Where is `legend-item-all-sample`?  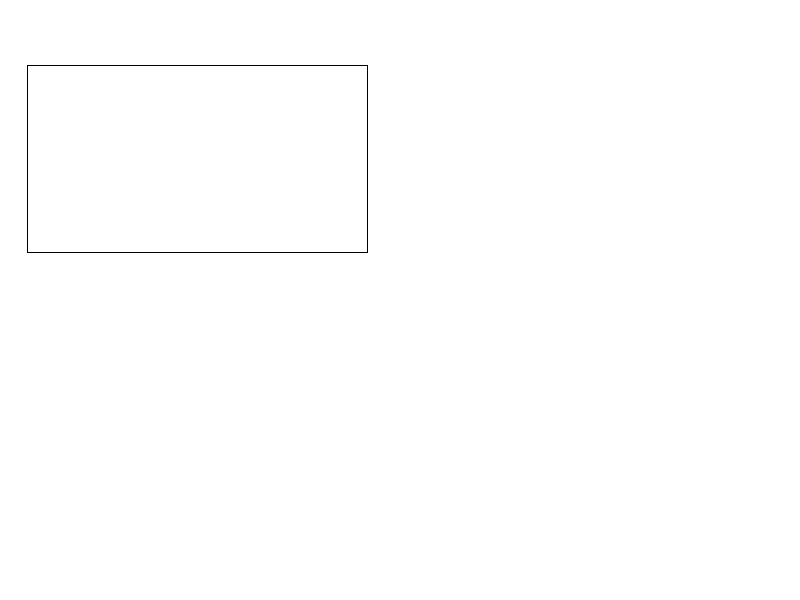
legend-item-all-sample is located at coordinates (200, 85).